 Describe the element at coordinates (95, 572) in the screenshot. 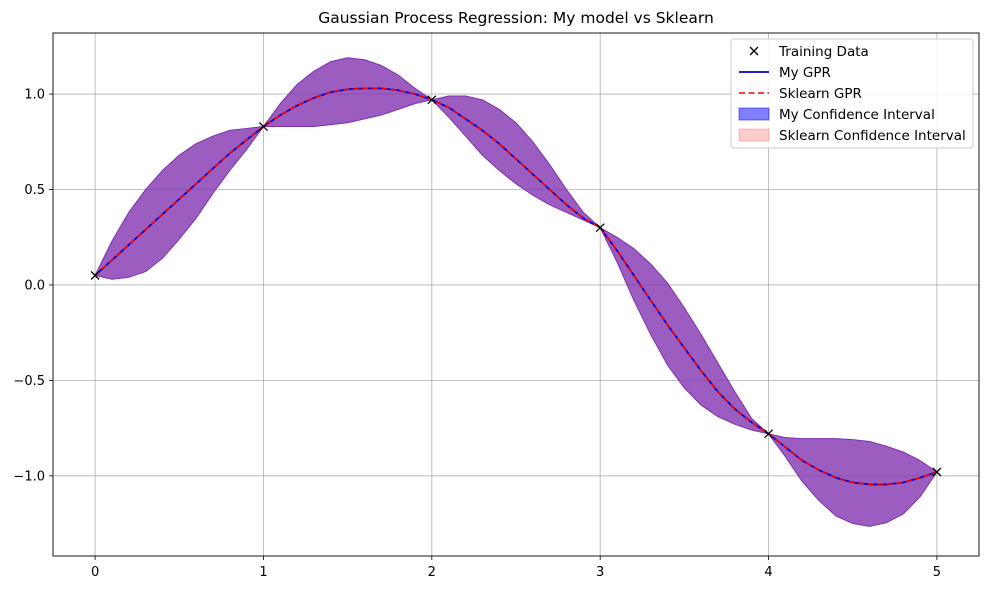

I see `x-tick-label: 0` at that location.